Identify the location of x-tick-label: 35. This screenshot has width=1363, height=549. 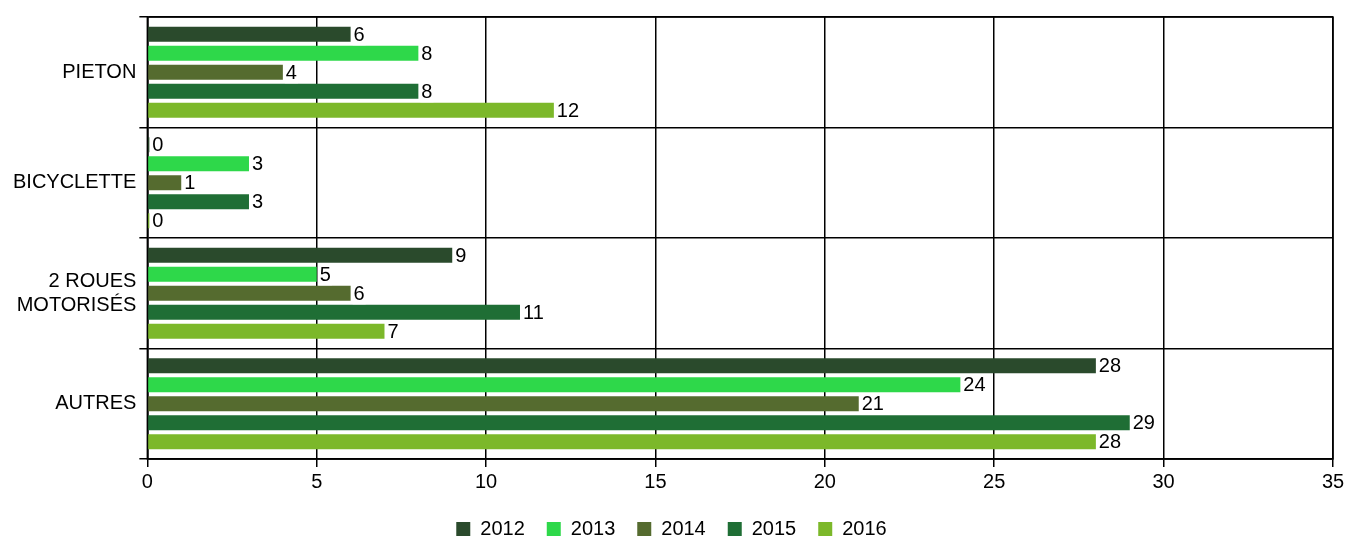
(1333, 480).